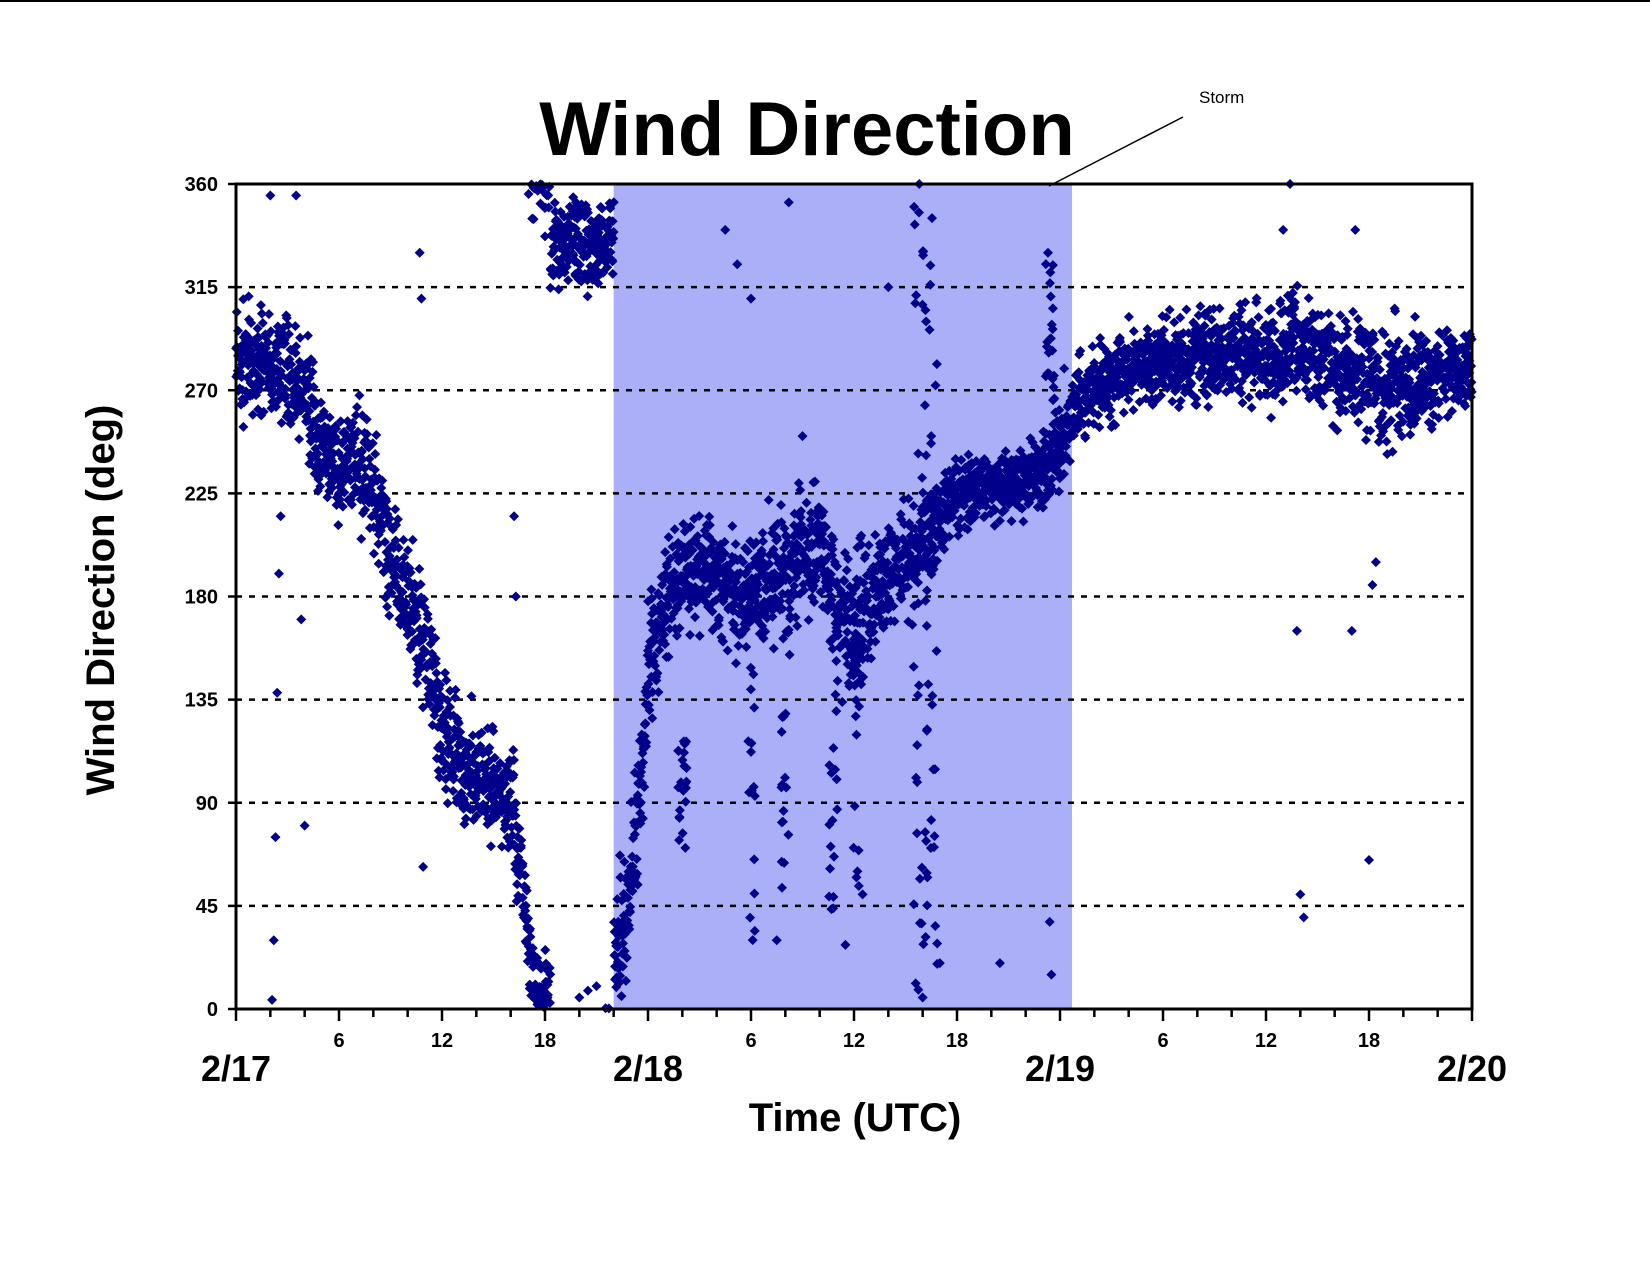 The height and width of the screenshot is (1275, 1650). What do you see at coordinates (101, 600) in the screenshot?
I see `y-axis-title: Wind Direction (deg)` at bounding box center [101, 600].